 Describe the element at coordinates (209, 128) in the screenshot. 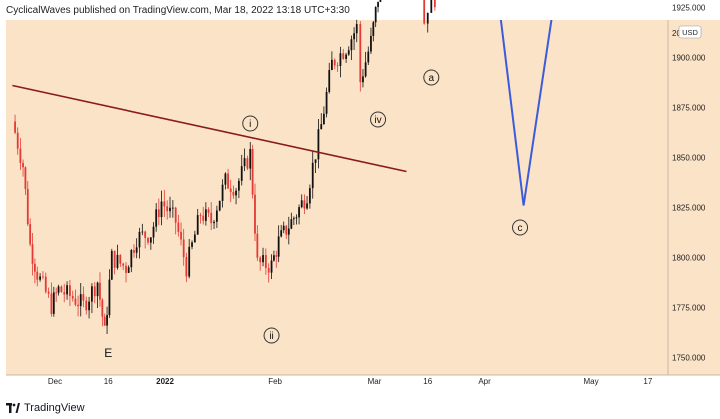

I see `resistance-trendline` at that location.